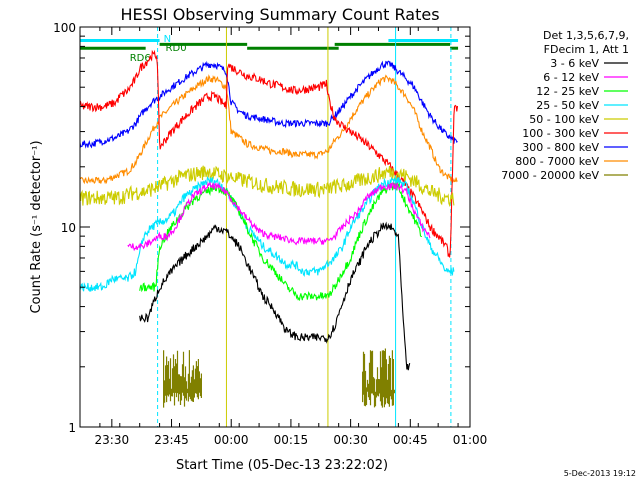  What do you see at coordinates (586, 35) in the screenshot?
I see `legend-header-line: Det 1,3,5,6,7,9,` at bounding box center [586, 35].